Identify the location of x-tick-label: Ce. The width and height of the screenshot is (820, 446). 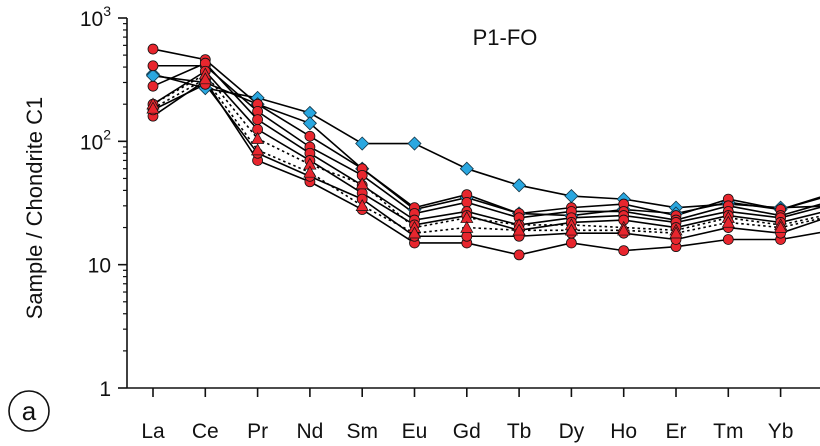
(205, 431).